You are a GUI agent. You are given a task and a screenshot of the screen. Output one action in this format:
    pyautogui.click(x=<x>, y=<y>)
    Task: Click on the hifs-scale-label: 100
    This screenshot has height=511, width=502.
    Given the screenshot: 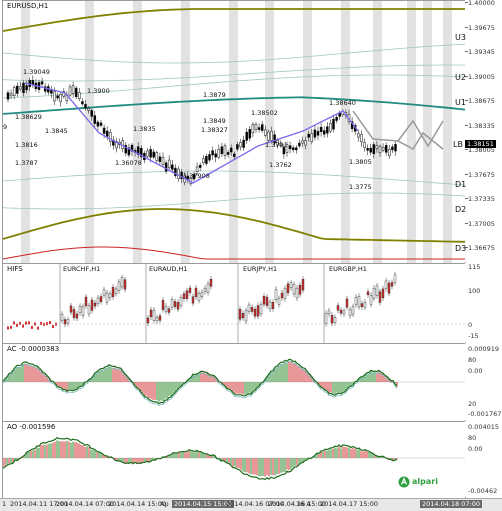 What is the action you would take?
    pyautogui.click(x=474, y=291)
    